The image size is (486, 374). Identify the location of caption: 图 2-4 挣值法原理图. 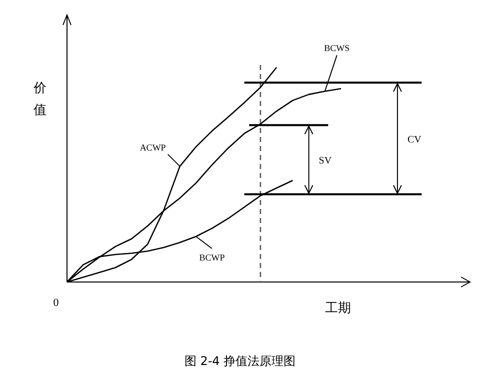
(240, 361).